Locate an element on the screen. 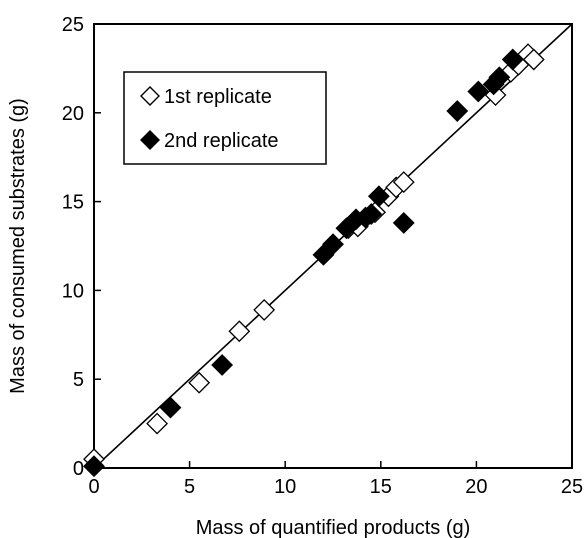 Image resolution: width=588 pixels, height=538 pixels. x-axis-ticks: 0 5 10 15 20 25 is located at coordinates (335, 479).